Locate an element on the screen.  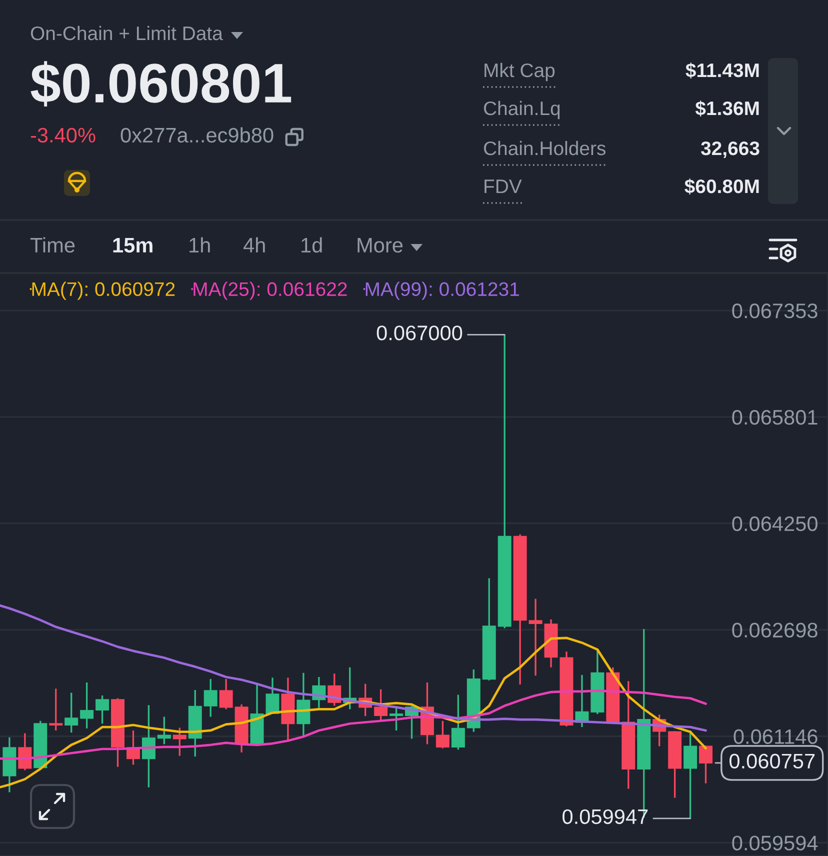
text: -3.40% is located at coordinates (63, 135).